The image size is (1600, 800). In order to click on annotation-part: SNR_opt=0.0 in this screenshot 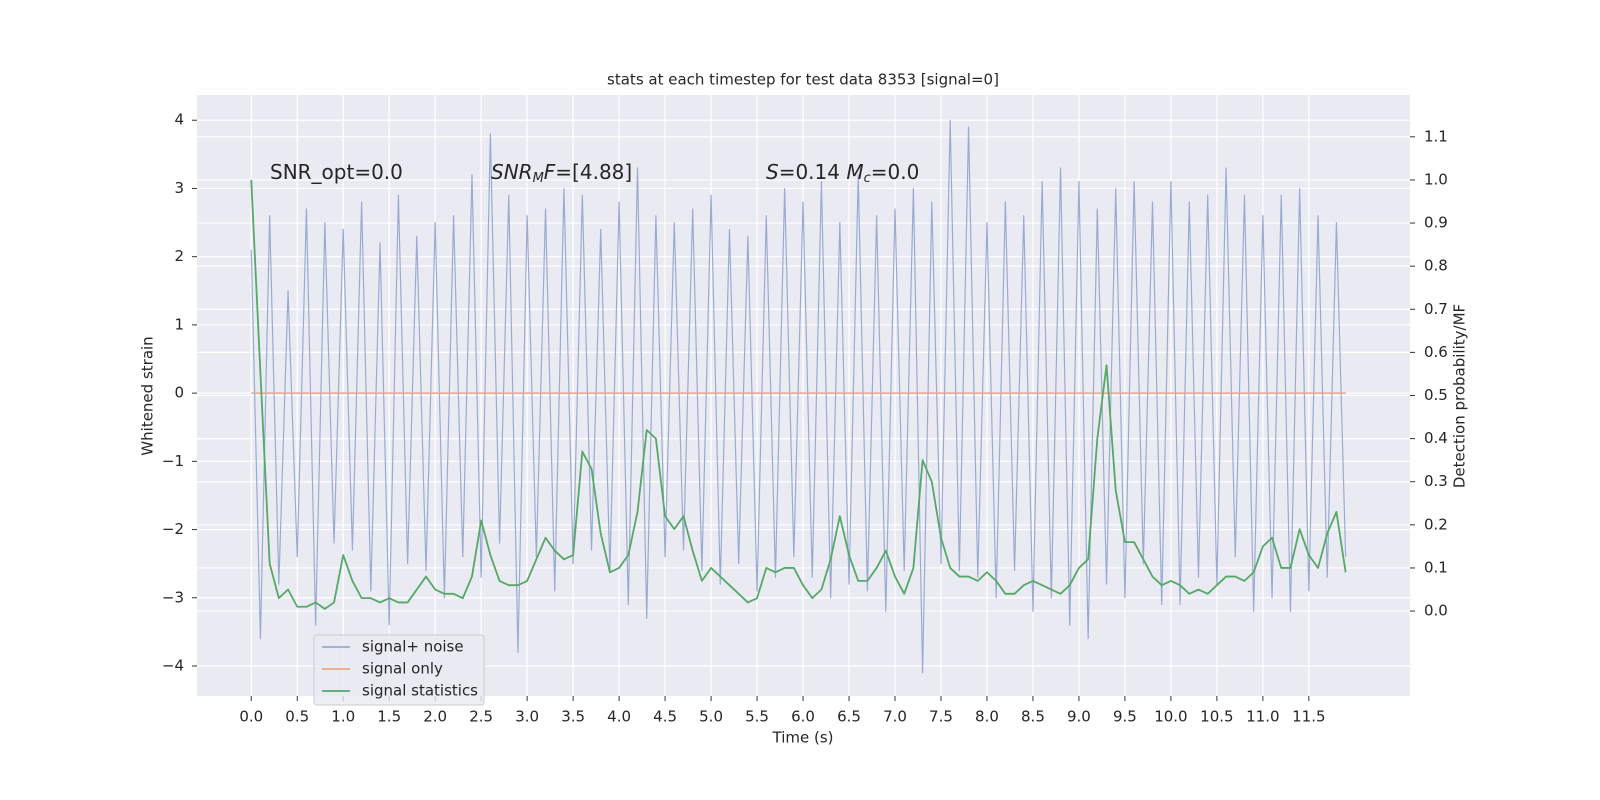, I will do `click(336, 172)`.